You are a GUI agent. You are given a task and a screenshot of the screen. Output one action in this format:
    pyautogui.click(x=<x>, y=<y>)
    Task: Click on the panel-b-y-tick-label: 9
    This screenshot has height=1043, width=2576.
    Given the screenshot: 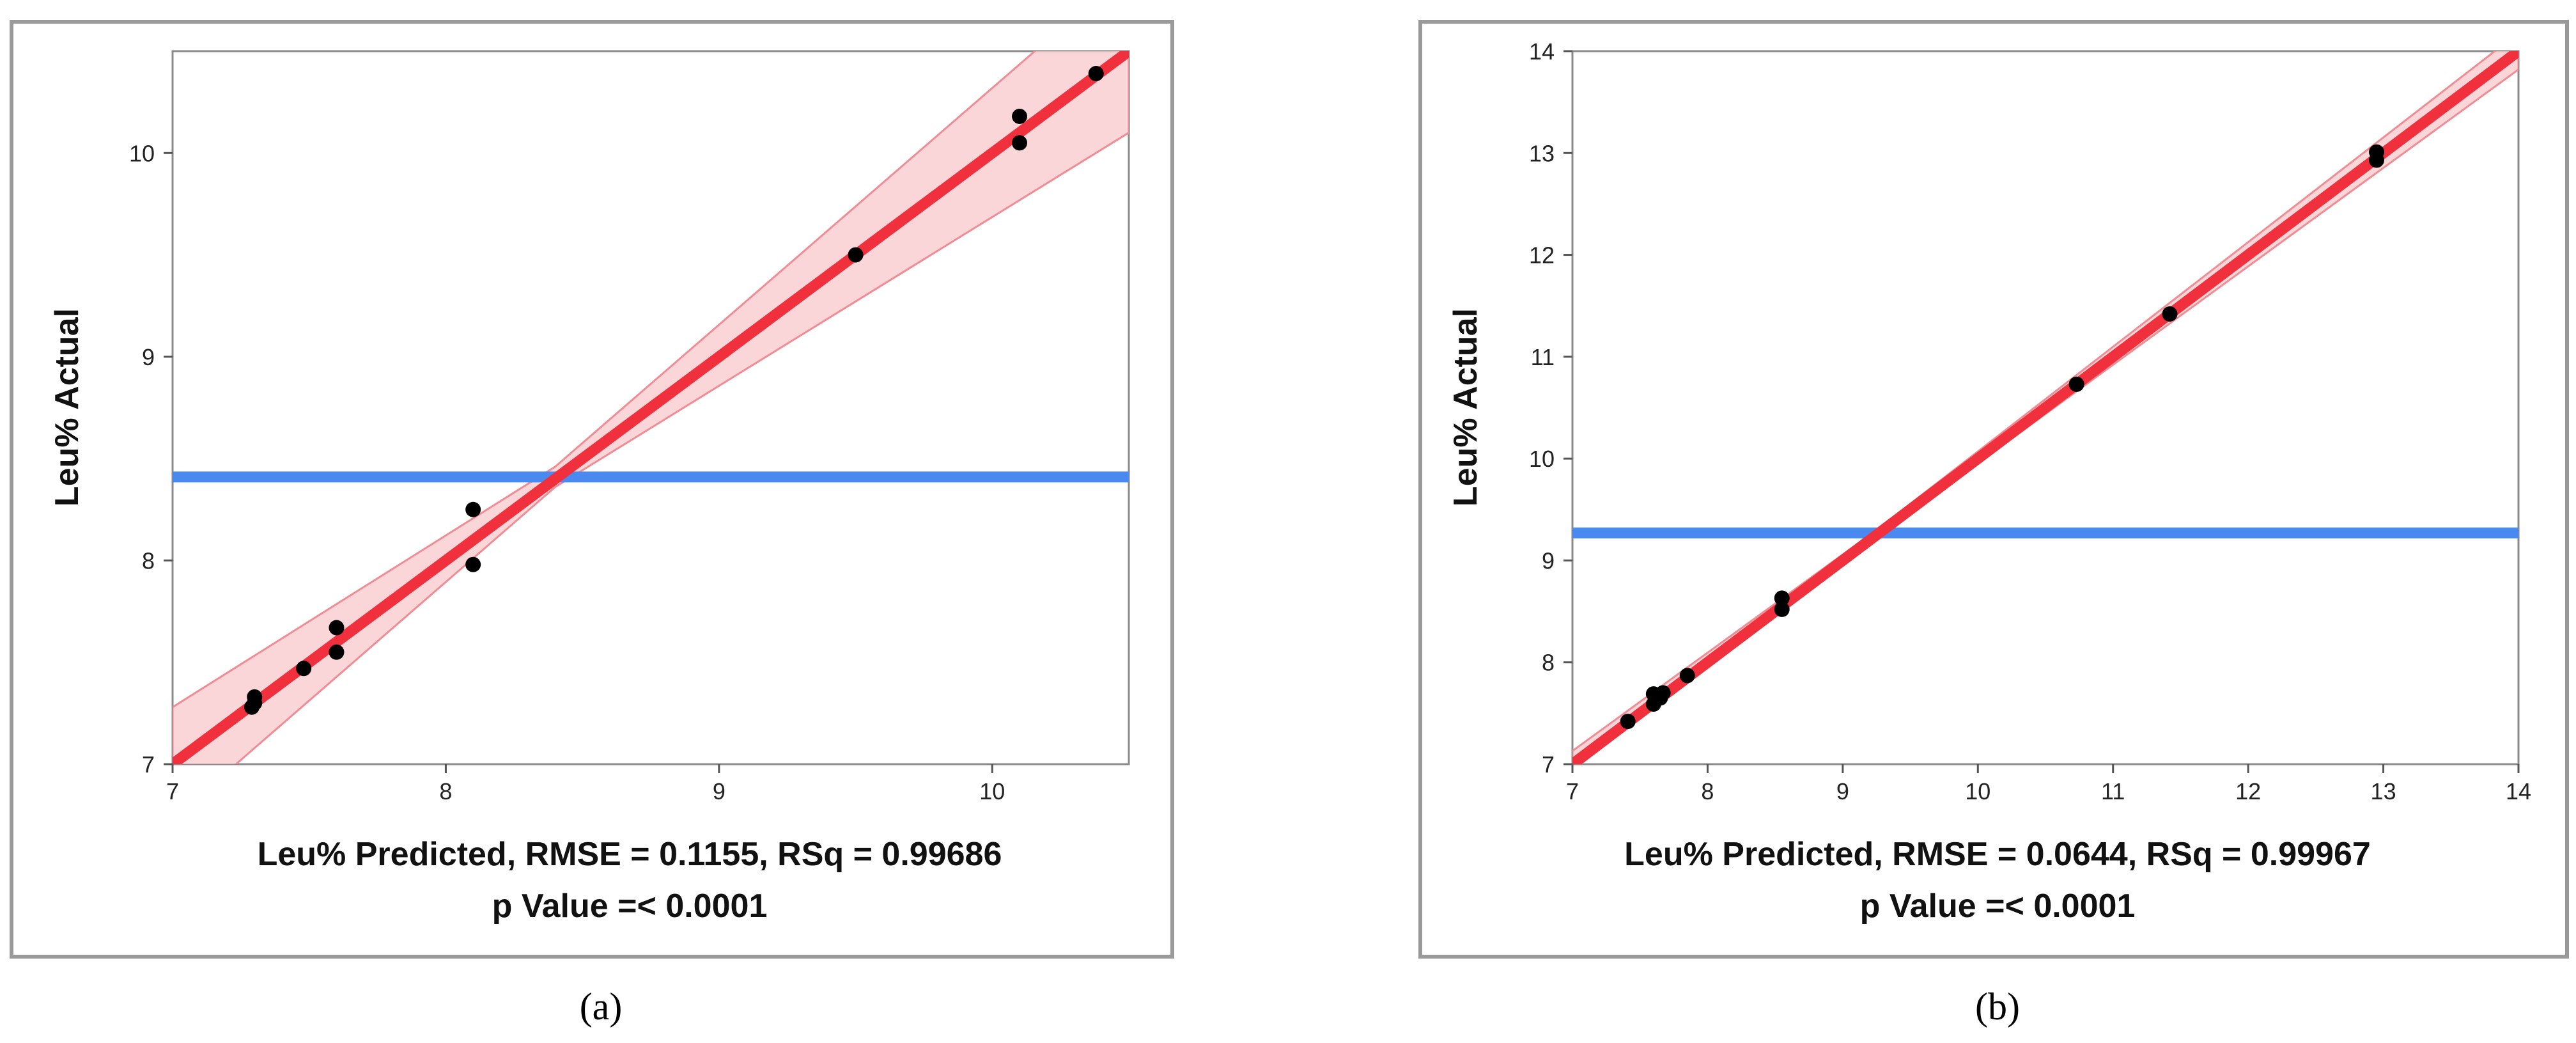 What is the action you would take?
    pyautogui.click(x=1549, y=560)
    